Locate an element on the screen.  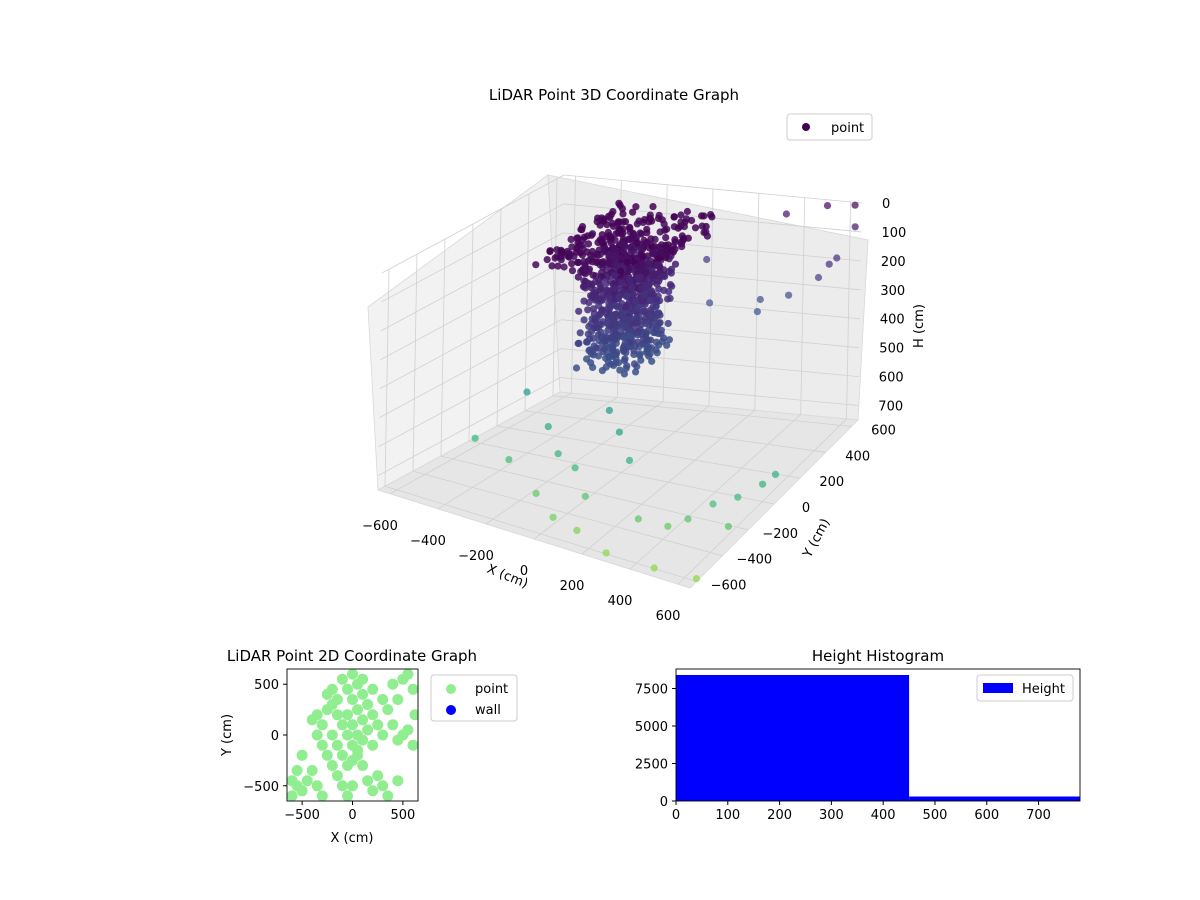
legend-3d-marker is located at coordinates (806, 127).